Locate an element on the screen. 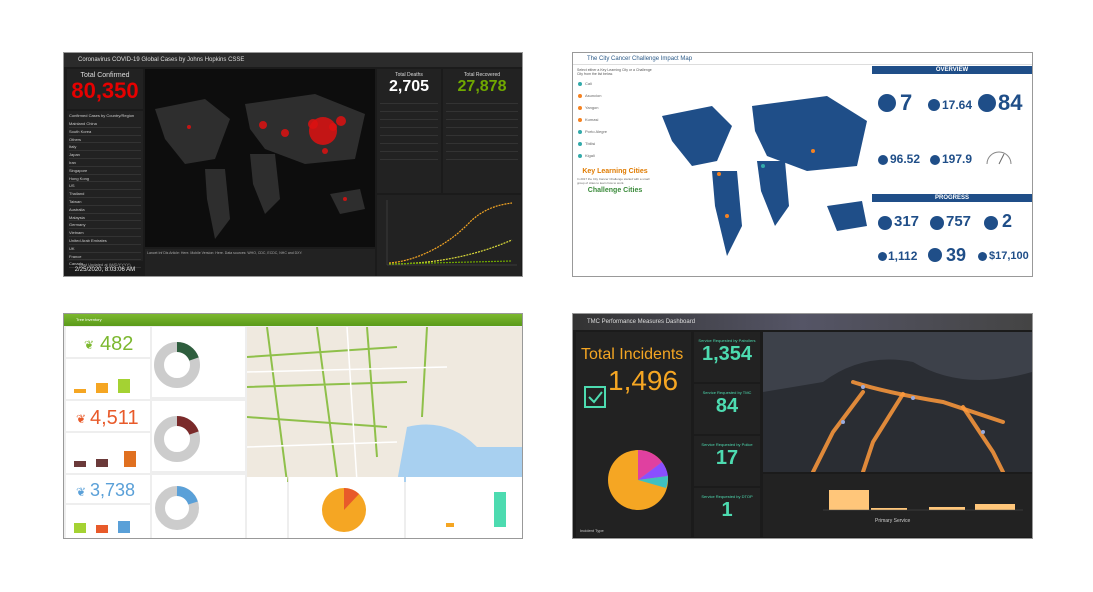 The width and height of the screenshot is (1093, 592). leaf-icon-2: ❦ is located at coordinates (81, 419).